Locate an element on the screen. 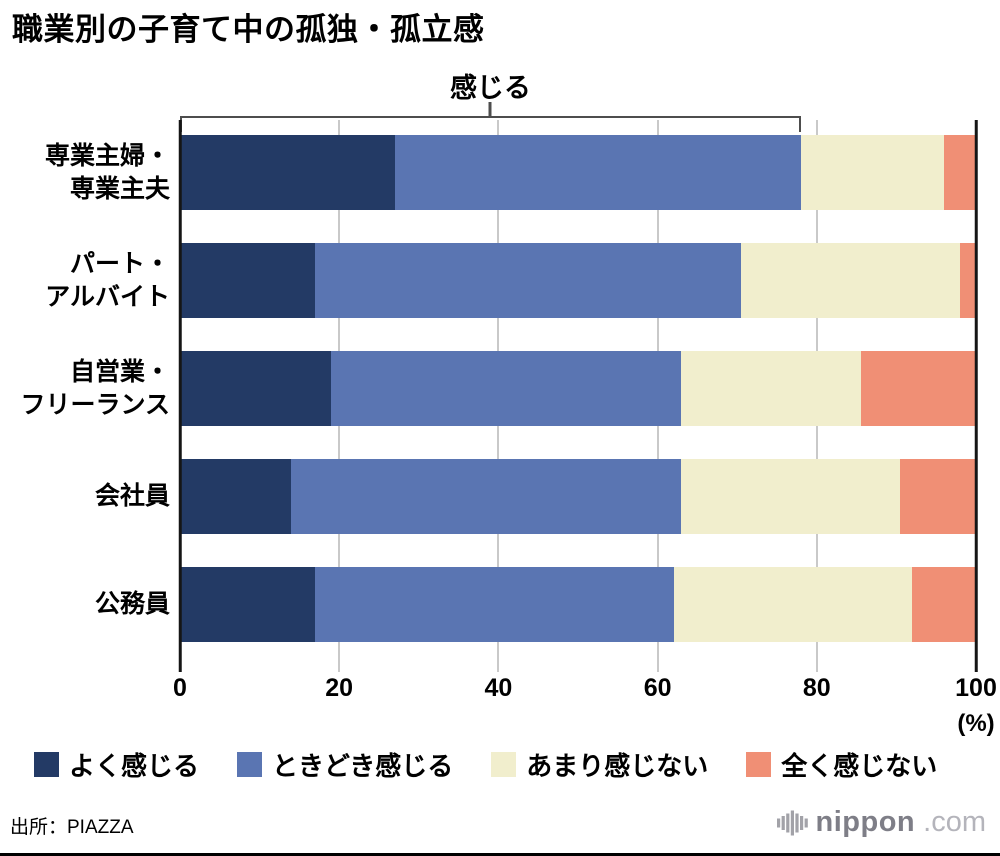  legend: よく感じる ときどき感じる あまり感じない 全く感じない is located at coordinates (509, 764).